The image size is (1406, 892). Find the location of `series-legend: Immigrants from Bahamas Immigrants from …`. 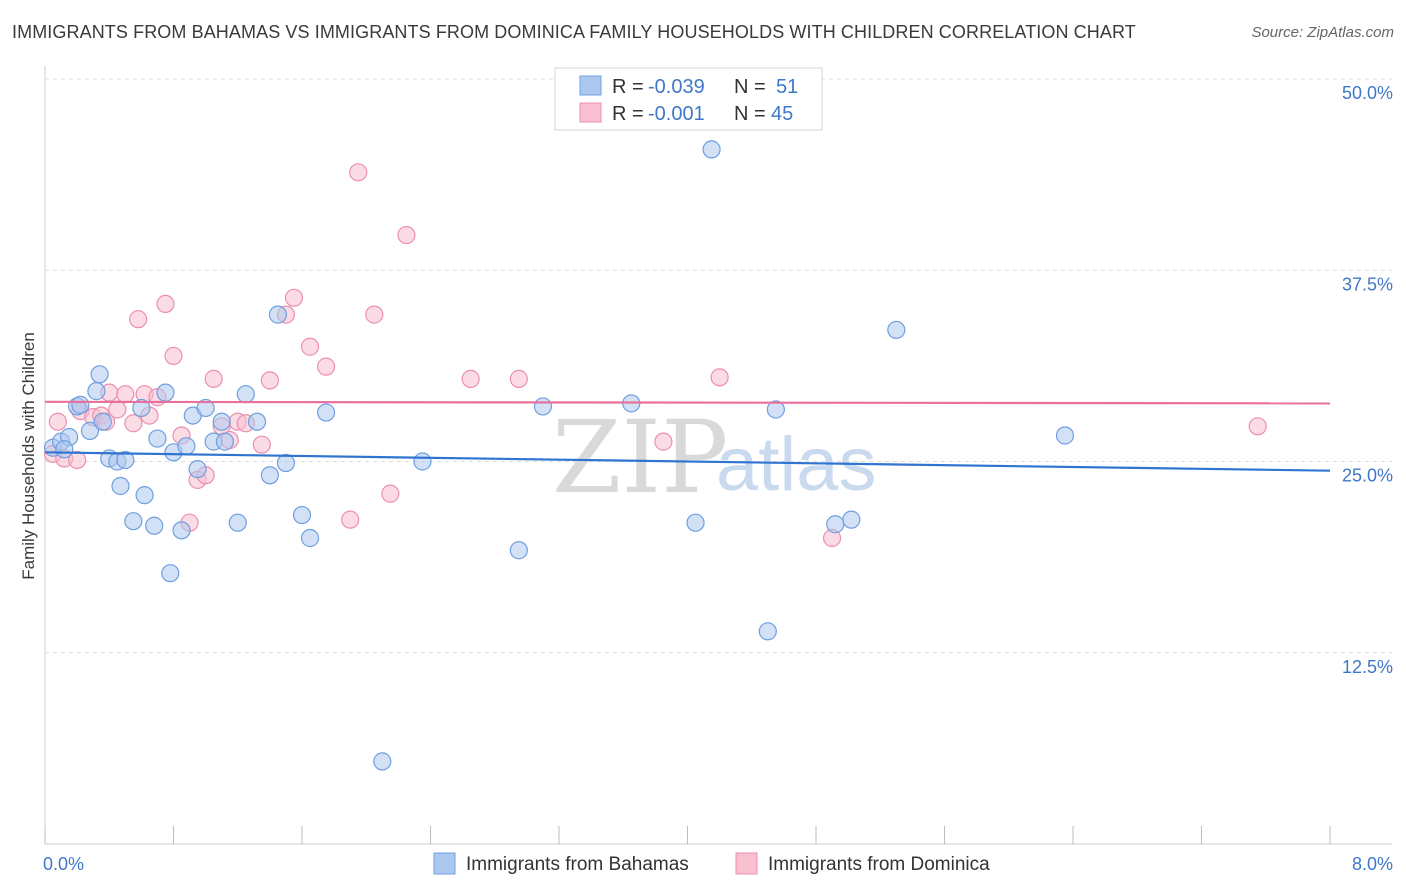

series-legend: Immigrants from Bahamas Immigrants from … is located at coordinates (711, 863).